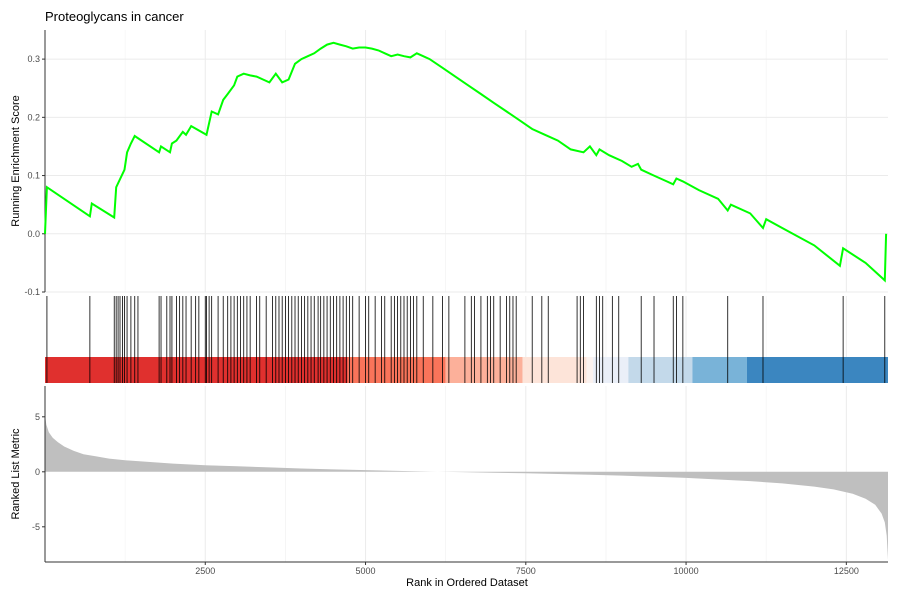  I want to click on enrichment-y-tick-label: 0.2, so click(33, 117).